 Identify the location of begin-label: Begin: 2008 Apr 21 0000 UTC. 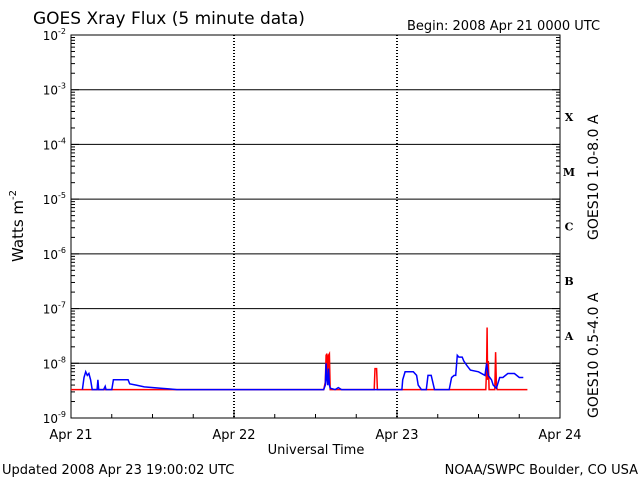
(503, 26).